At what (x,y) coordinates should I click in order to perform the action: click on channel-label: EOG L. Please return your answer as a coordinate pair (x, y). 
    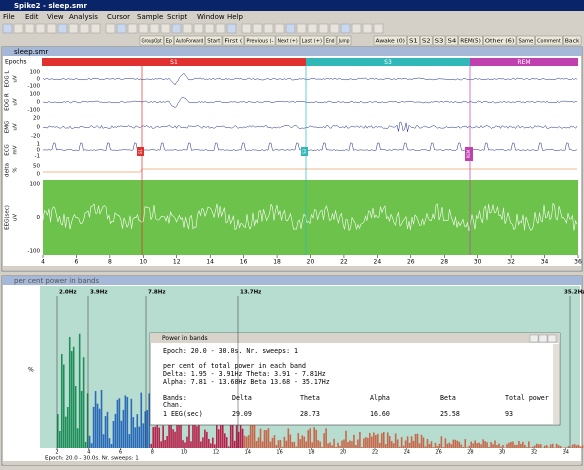
    Looking at the image, I should click on (8, 79).